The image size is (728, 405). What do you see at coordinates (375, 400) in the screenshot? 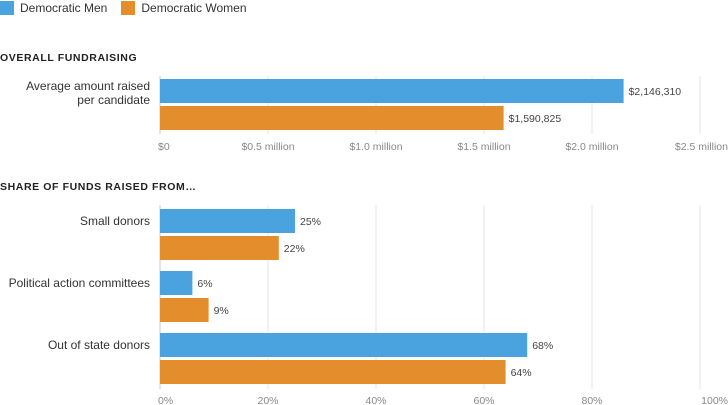
I see `tick-label: 40%` at bounding box center [375, 400].